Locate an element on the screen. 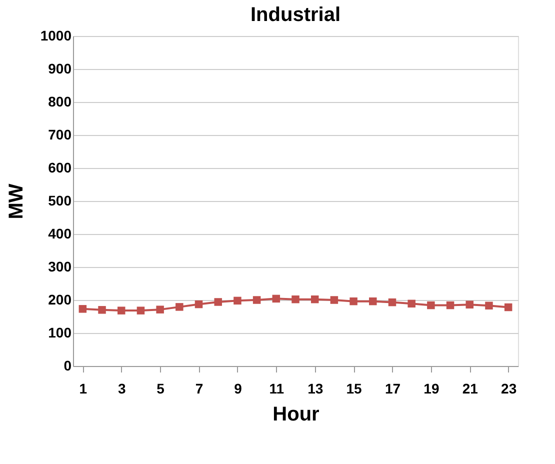 The image size is (555, 464). x-tick-label: 15 is located at coordinates (354, 388).